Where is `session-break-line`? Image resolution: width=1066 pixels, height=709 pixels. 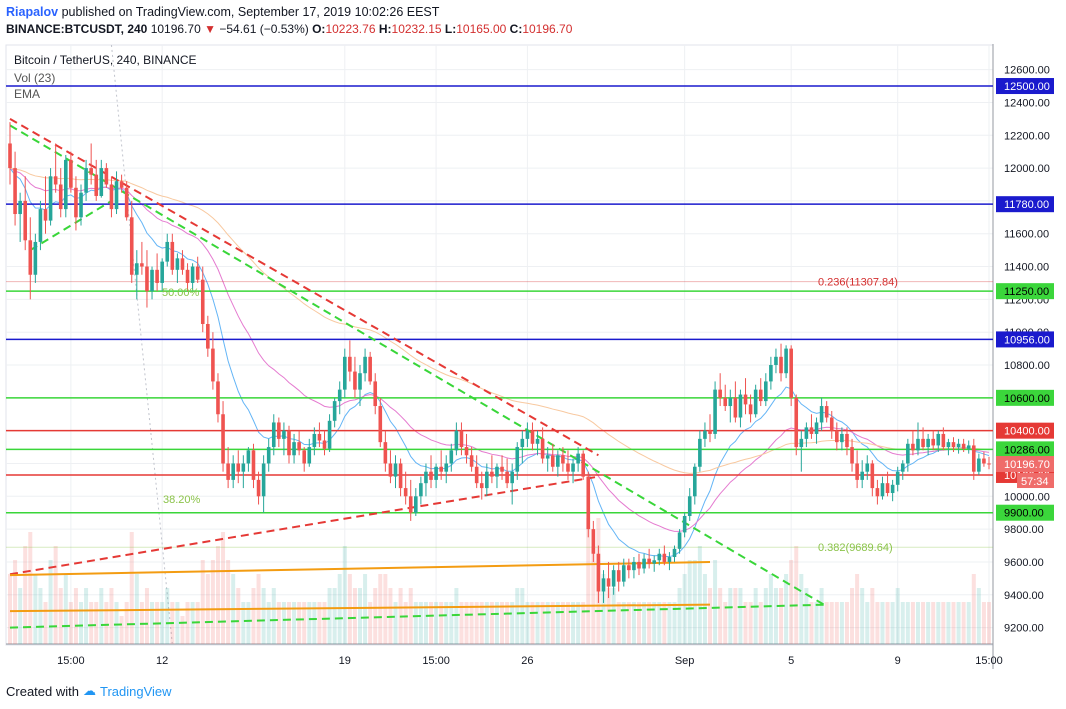
session-break-line is located at coordinates (141, 344).